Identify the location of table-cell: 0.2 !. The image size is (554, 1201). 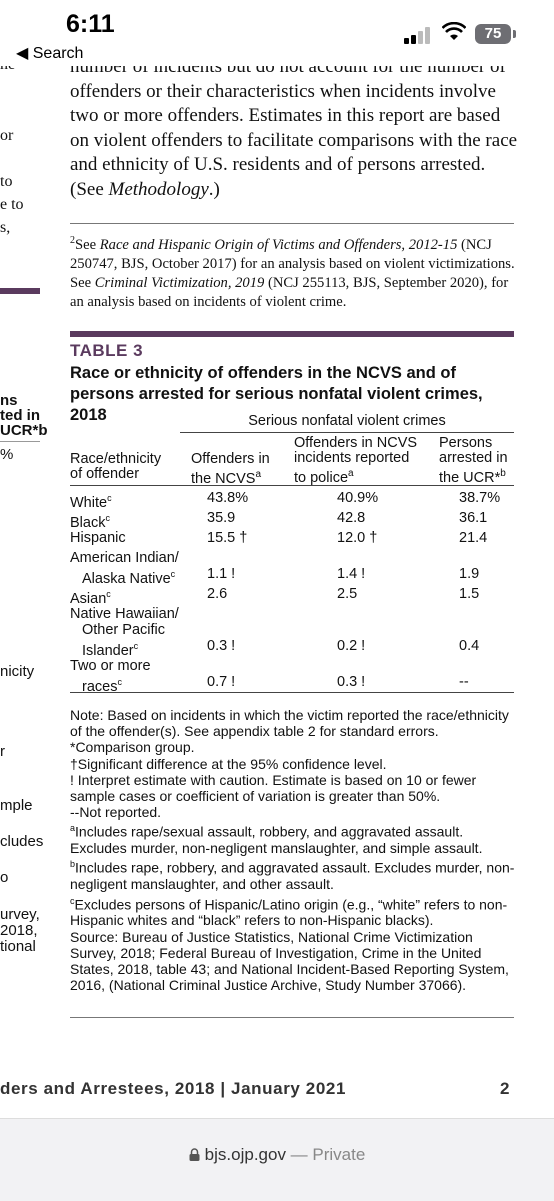
(351, 646).